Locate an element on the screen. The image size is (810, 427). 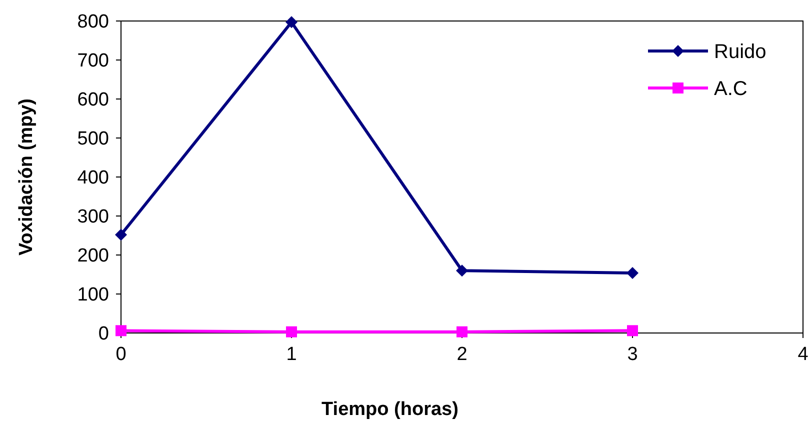
x-axis-title: Tiempo (horas) is located at coordinates (390, 409).